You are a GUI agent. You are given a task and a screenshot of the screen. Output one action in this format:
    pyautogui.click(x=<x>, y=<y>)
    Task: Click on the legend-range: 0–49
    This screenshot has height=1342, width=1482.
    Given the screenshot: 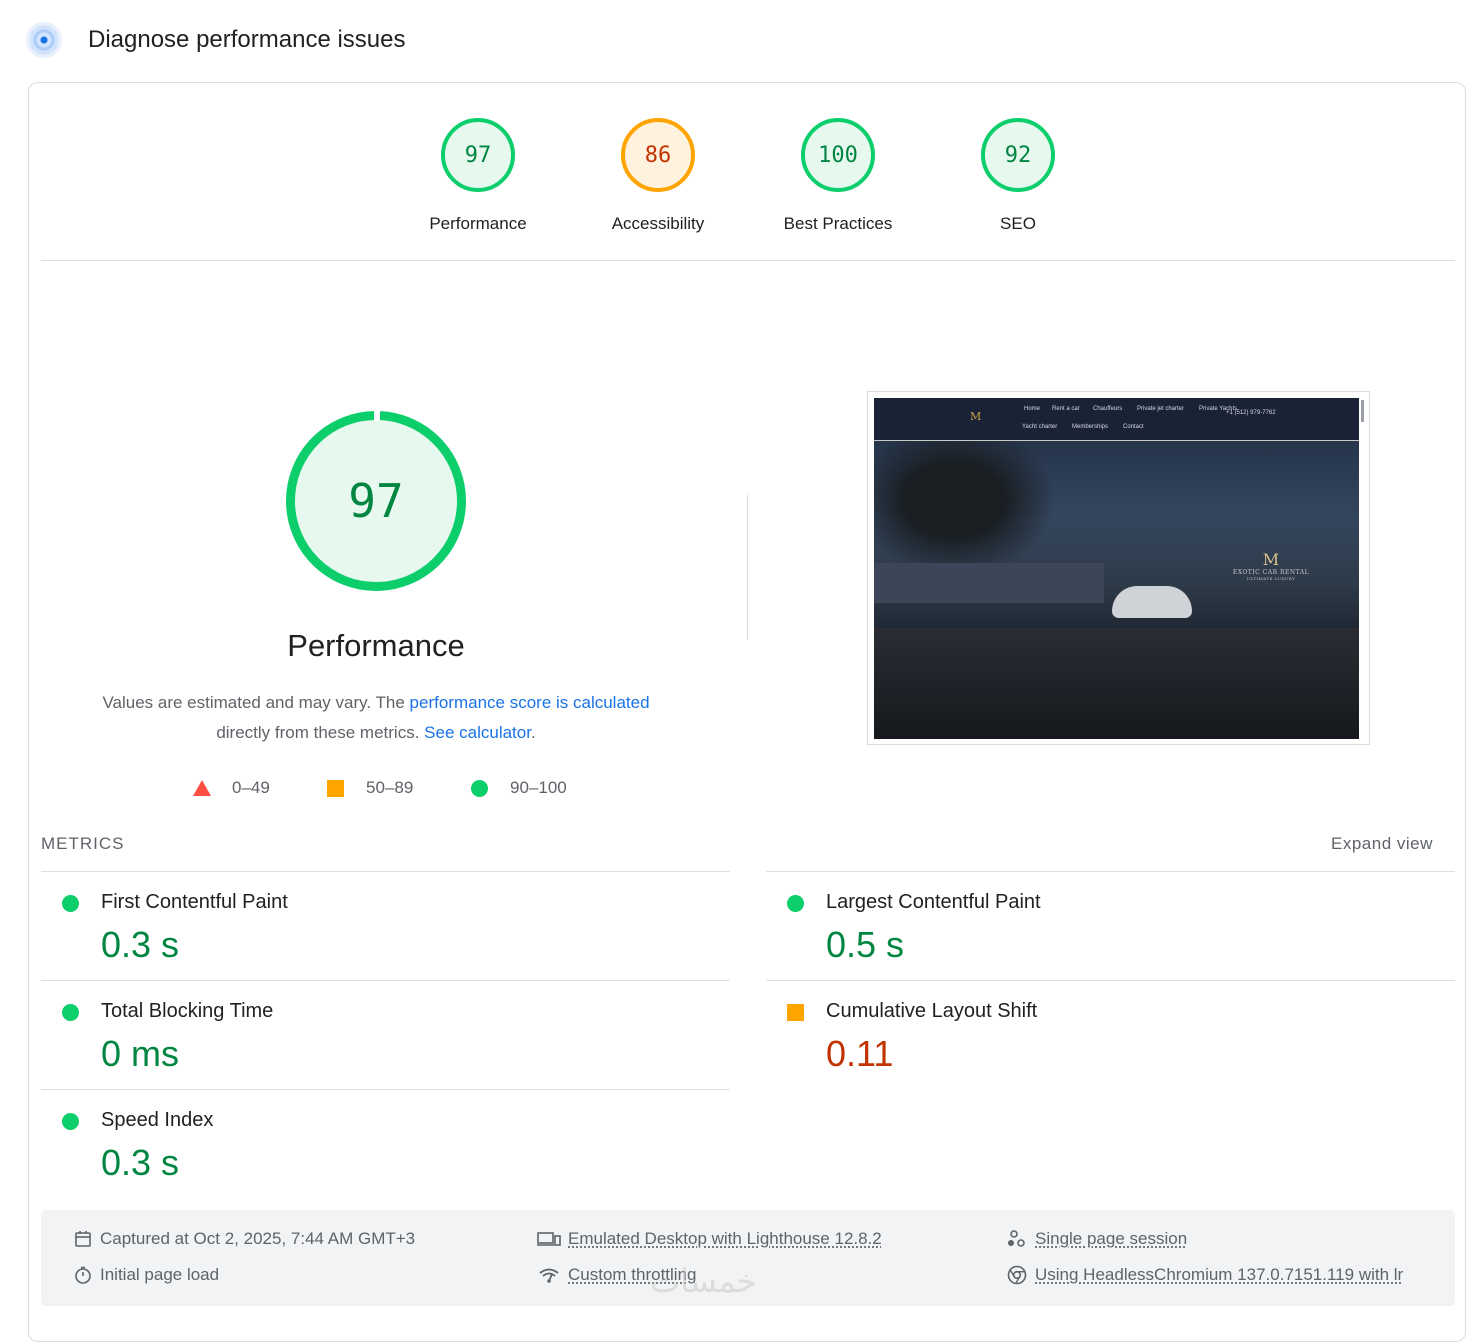 What is the action you would take?
    pyautogui.click(x=251, y=787)
    